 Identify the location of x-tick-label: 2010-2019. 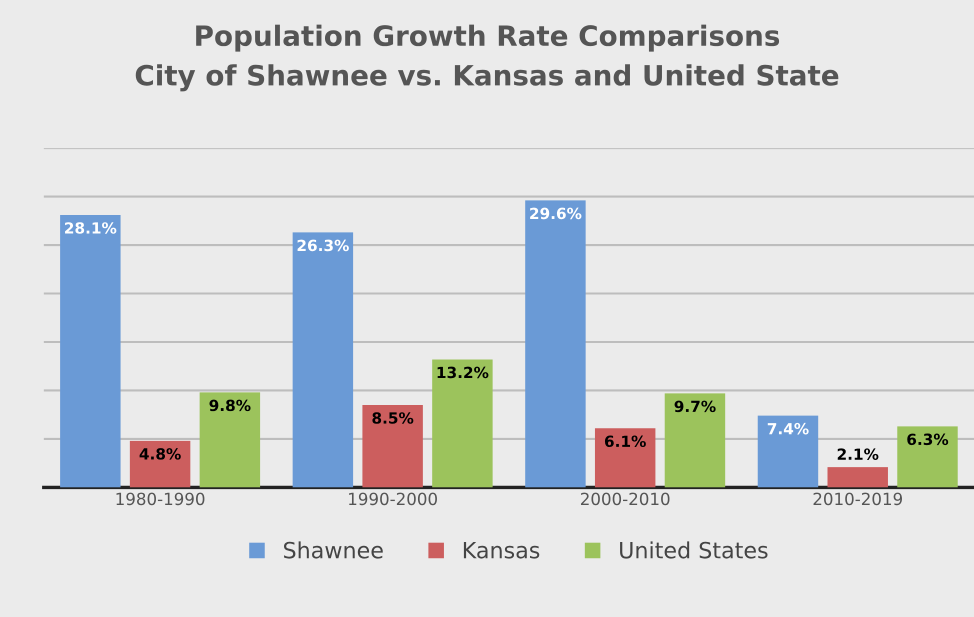
(858, 499).